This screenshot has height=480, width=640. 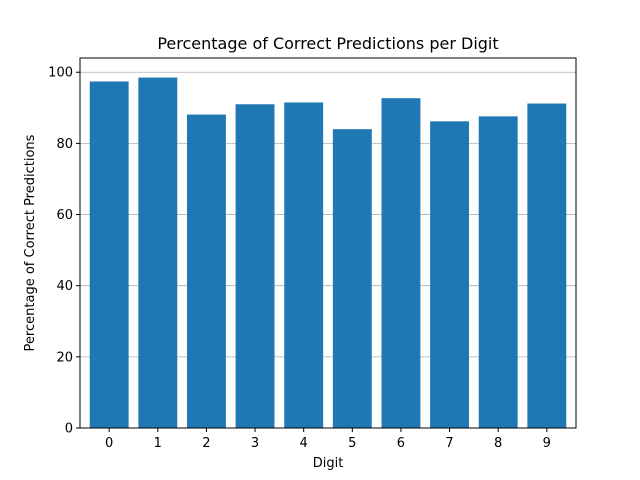 What do you see at coordinates (64, 357) in the screenshot?
I see `y-tick-label: 20` at bounding box center [64, 357].